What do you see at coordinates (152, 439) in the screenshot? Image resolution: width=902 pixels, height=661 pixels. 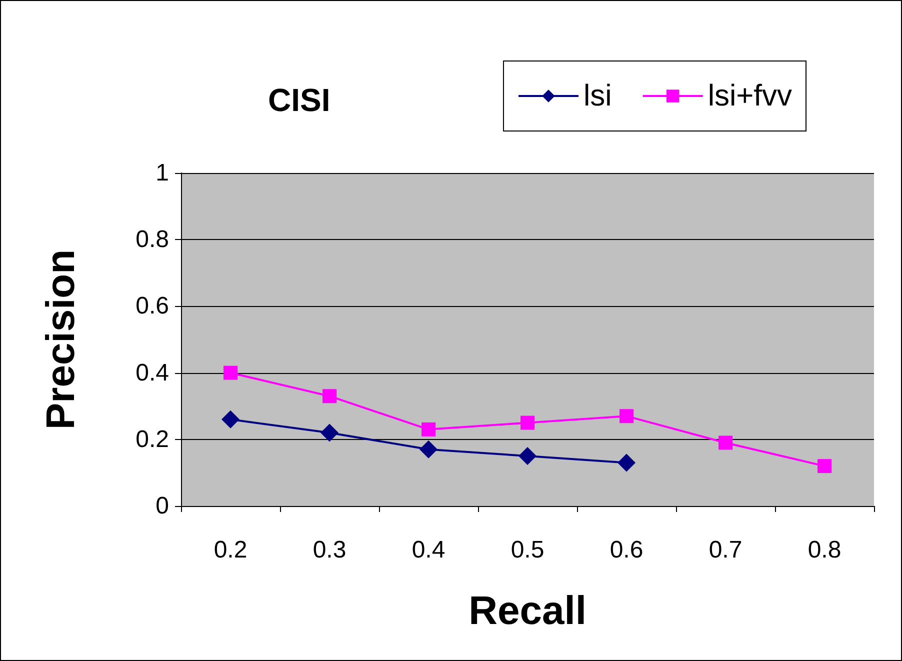 I see `y-tick-label: 0.2` at bounding box center [152, 439].